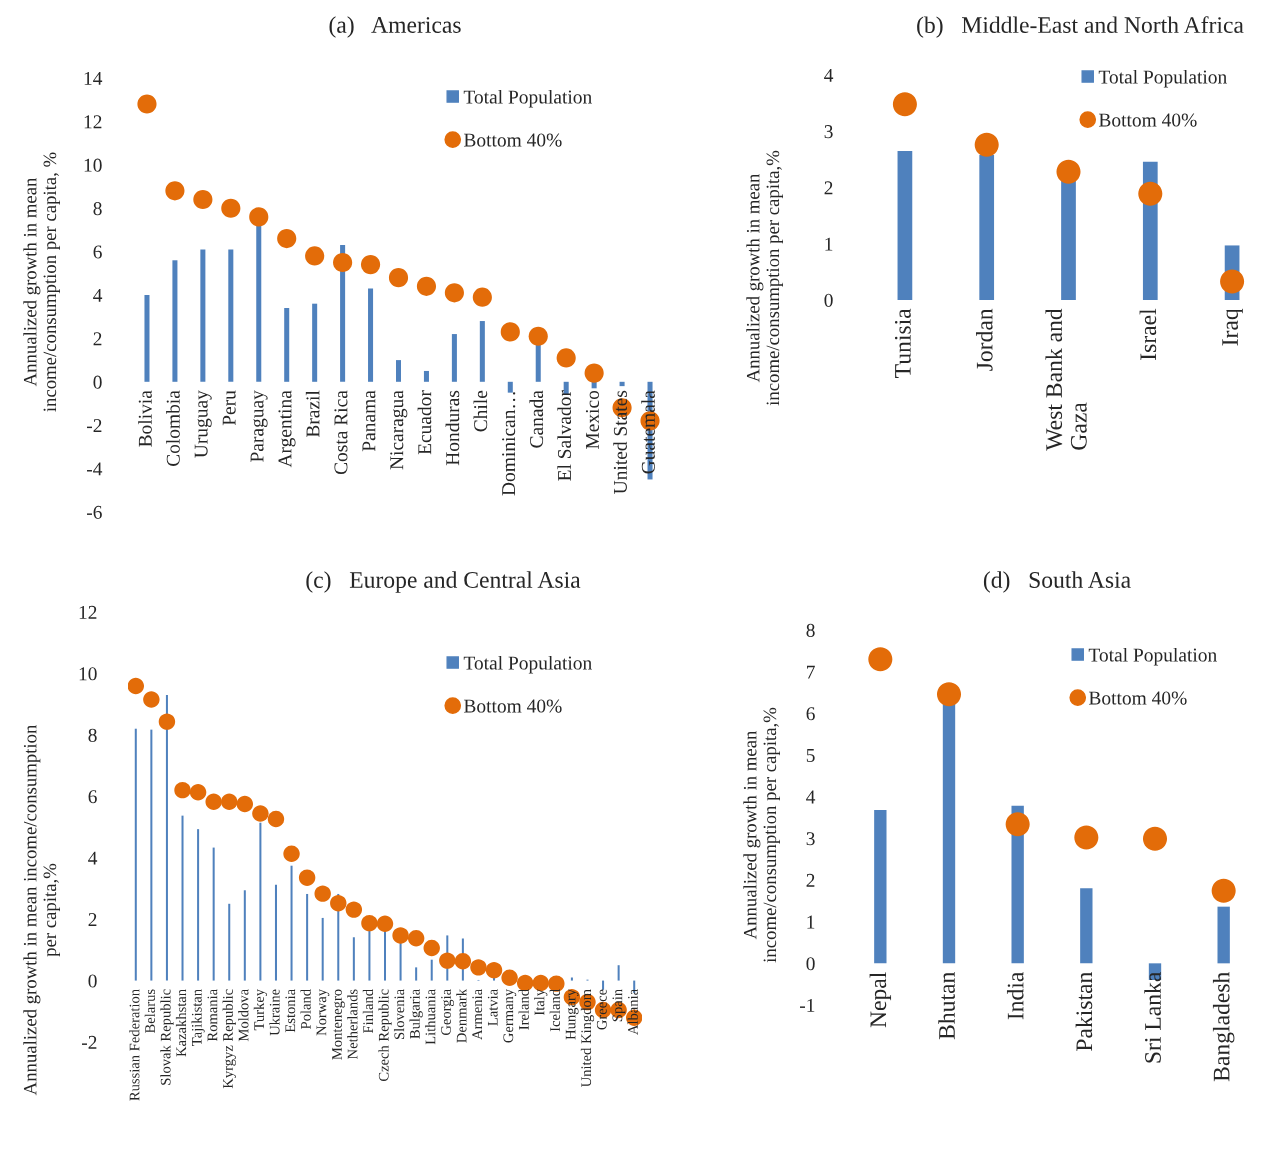 This screenshot has height=1154, width=1283. Describe the element at coordinates (510, 1015) in the screenshot. I see `x-tick-label: Germany` at that location.